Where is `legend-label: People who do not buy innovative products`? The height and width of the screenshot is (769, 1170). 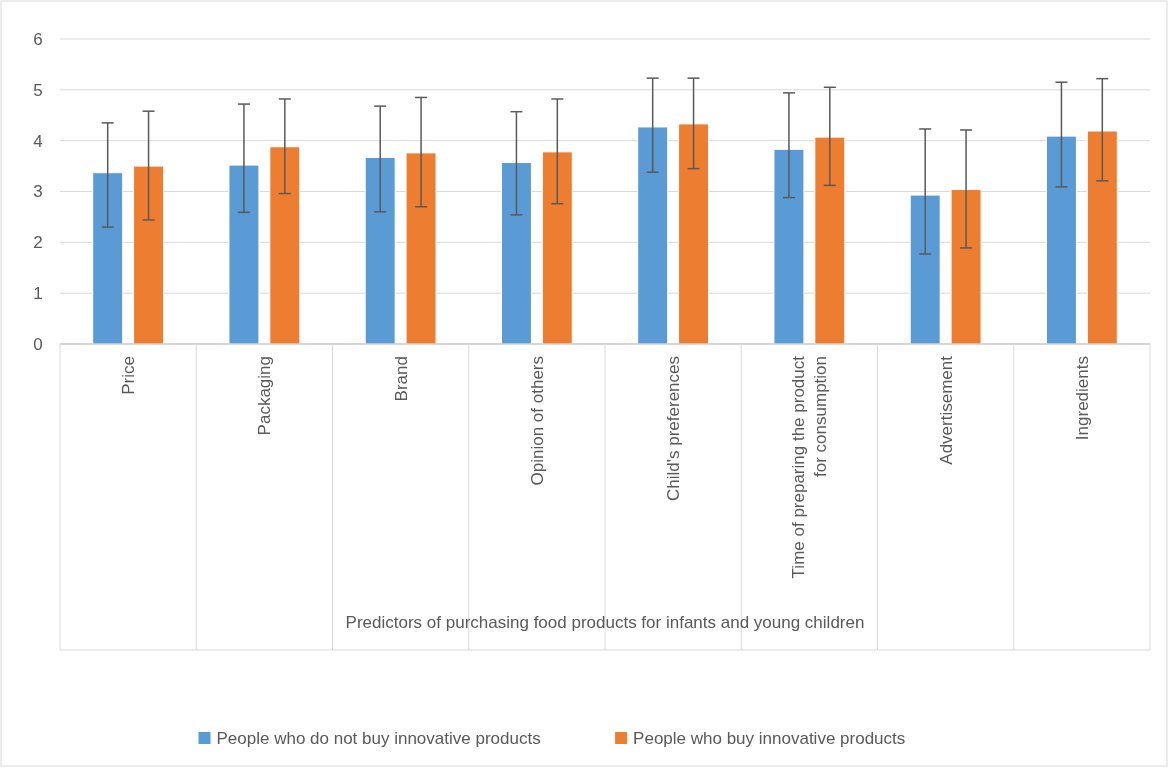
legend-label: People who do not buy innovative products is located at coordinates (378, 738).